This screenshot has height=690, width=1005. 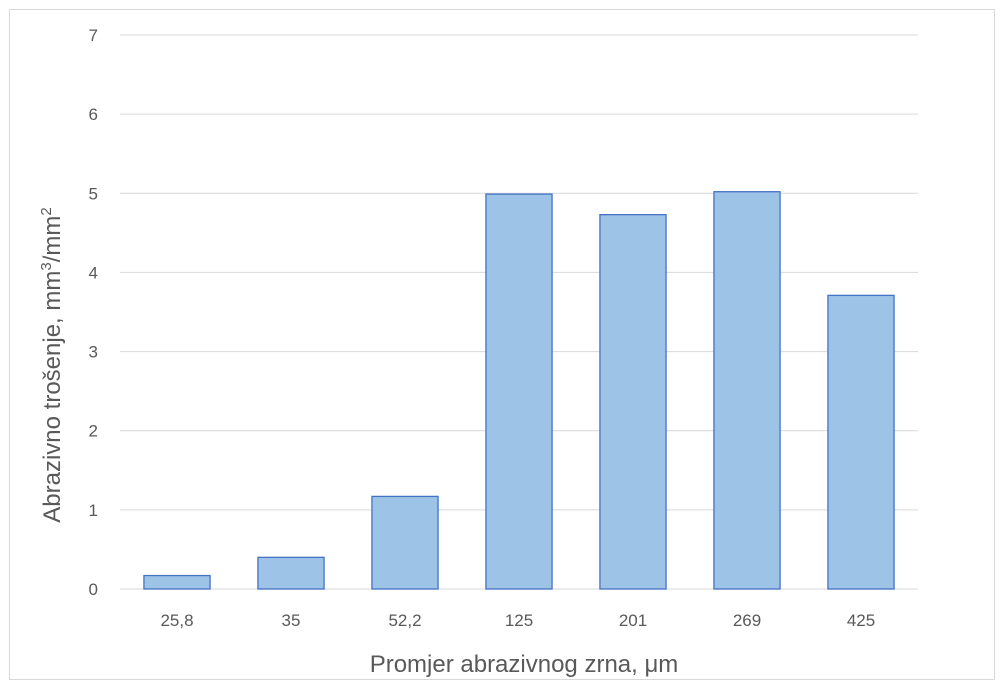 What do you see at coordinates (93, 193) in the screenshot?
I see `y-tick-label: 5` at bounding box center [93, 193].